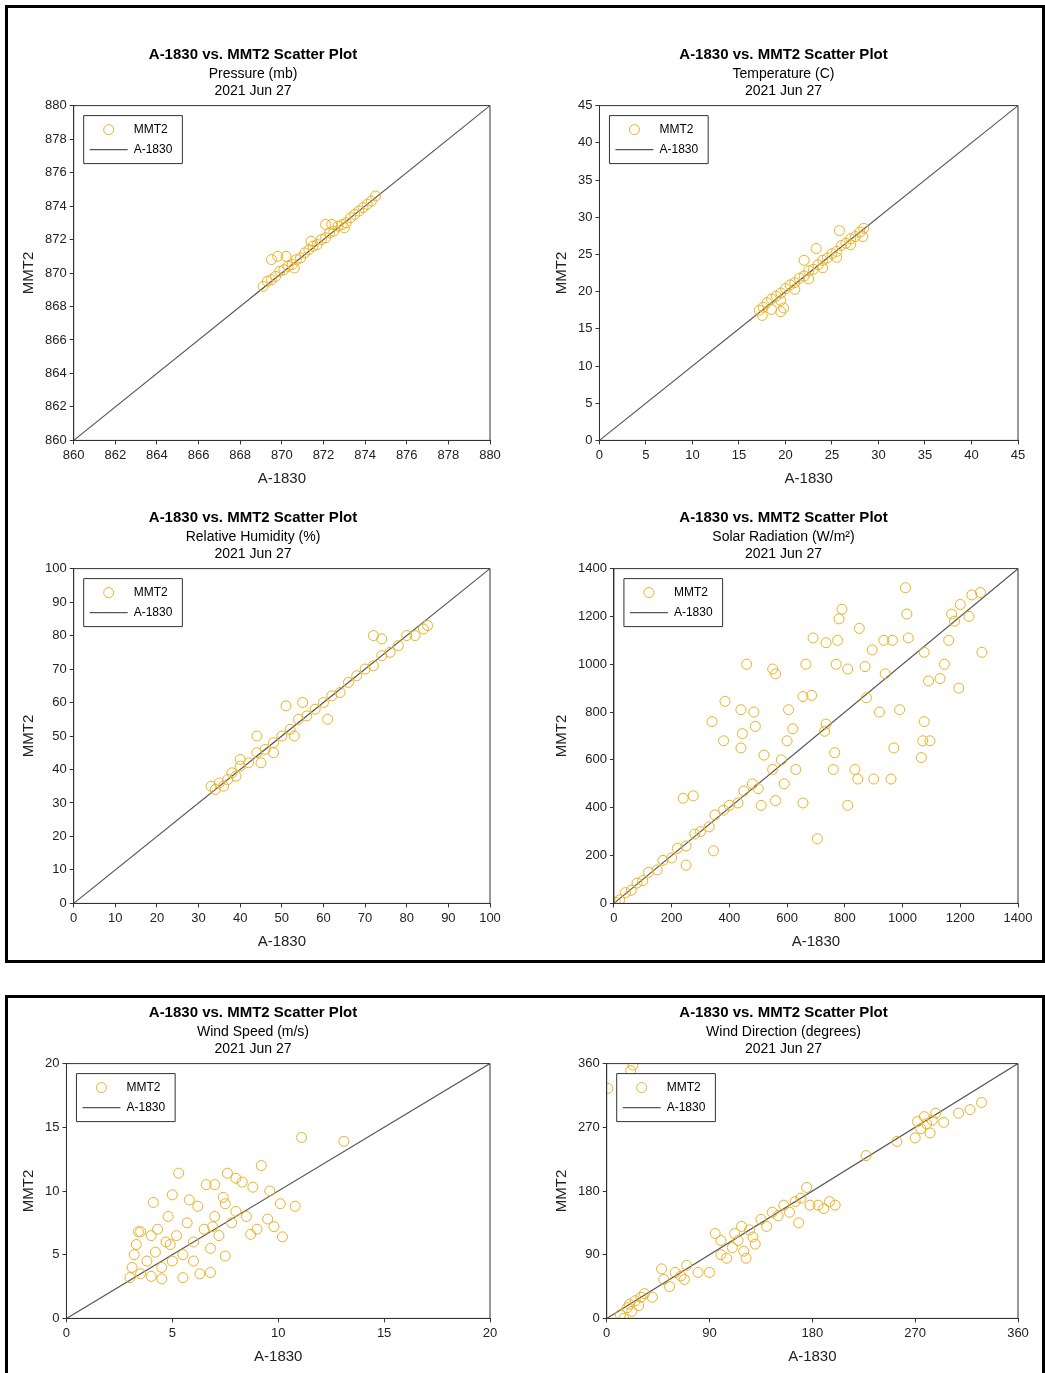 The width and height of the screenshot is (1045, 1373). Describe the element at coordinates (55, 439) in the screenshot. I see `y-tick-label: 860` at that location.